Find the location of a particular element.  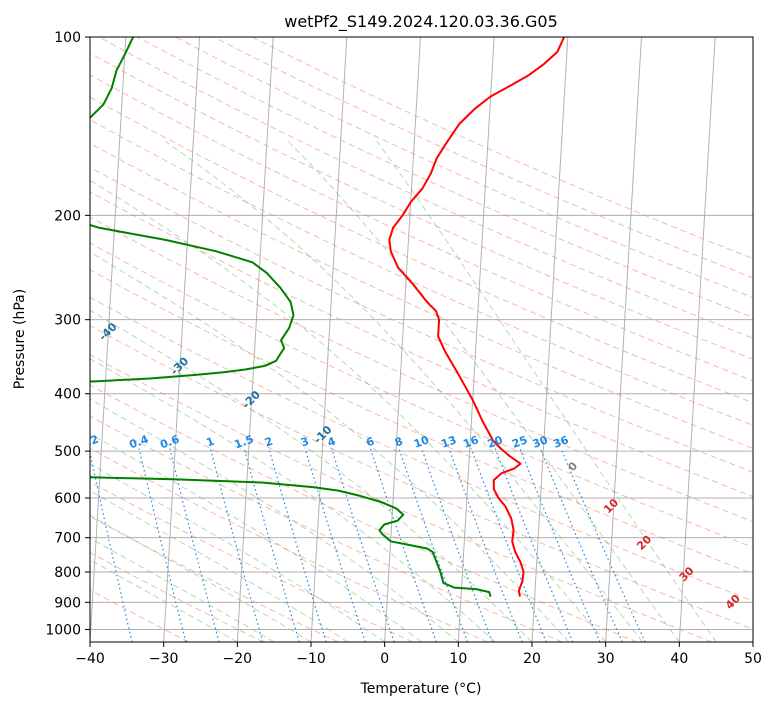

y-tick-label: 800 is located at coordinates (67, 573).